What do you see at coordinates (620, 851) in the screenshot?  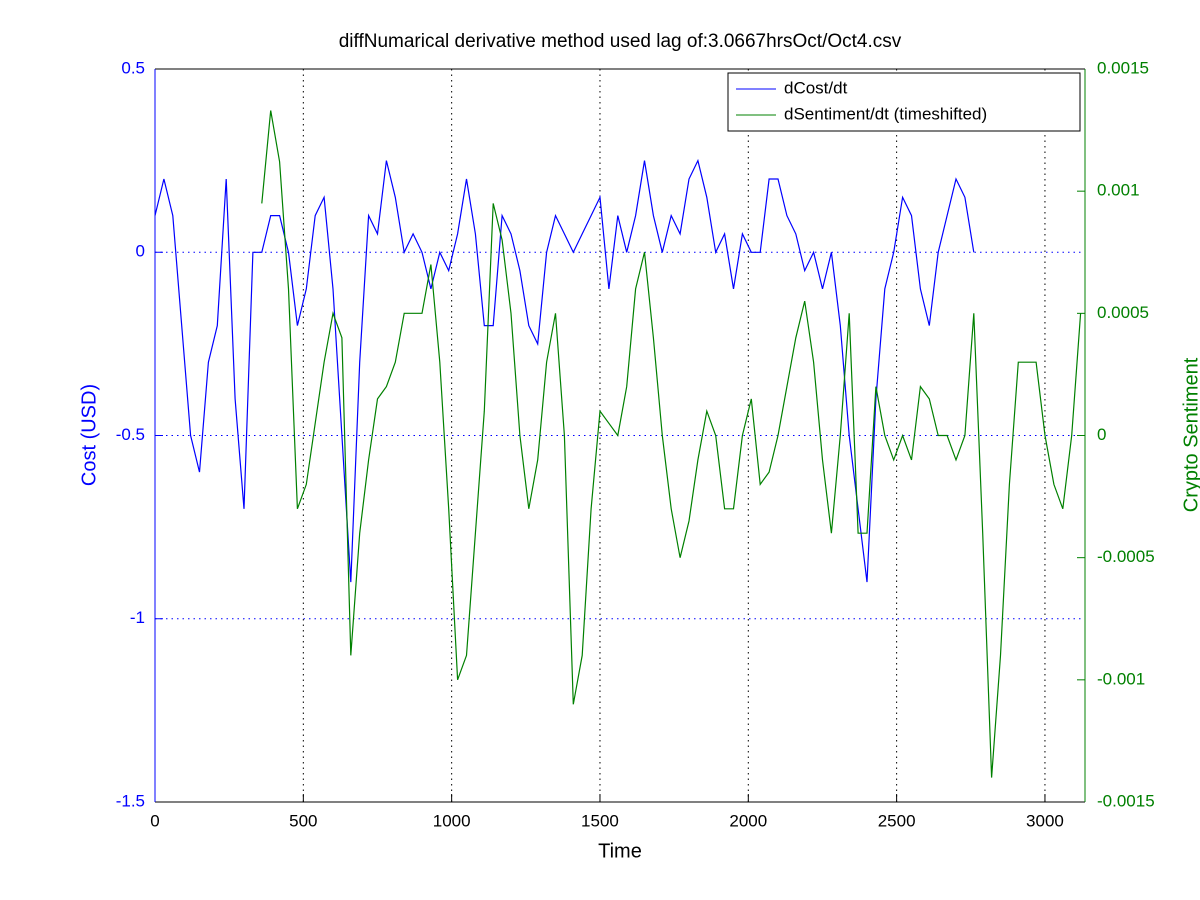 I see `x-axis-label: Time` at bounding box center [620, 851].